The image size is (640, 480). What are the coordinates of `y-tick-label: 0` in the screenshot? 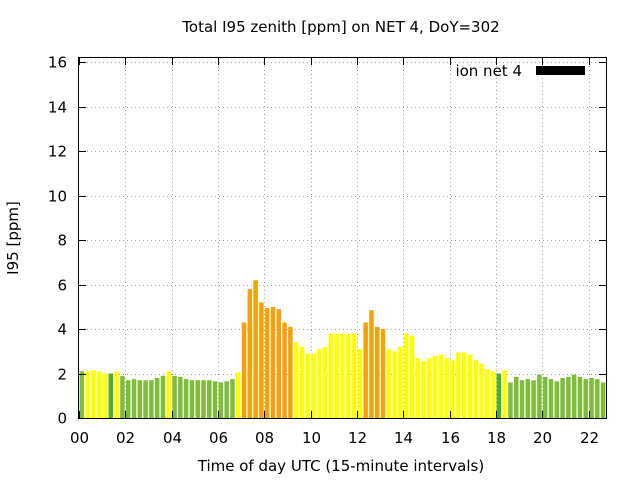 It's located at (62, 419).